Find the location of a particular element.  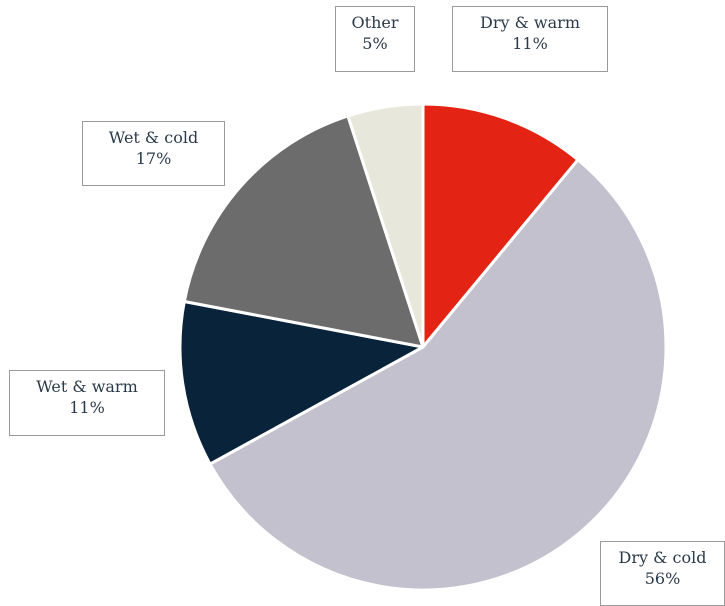

slice-label-name: Dry & cold is located at coordinates (662, 557).